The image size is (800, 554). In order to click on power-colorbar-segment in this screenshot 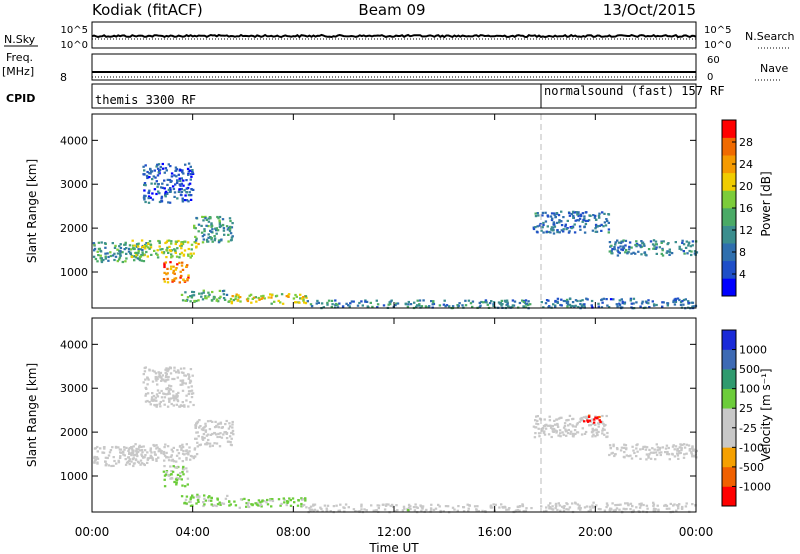, I will do `click(729, 146)`.